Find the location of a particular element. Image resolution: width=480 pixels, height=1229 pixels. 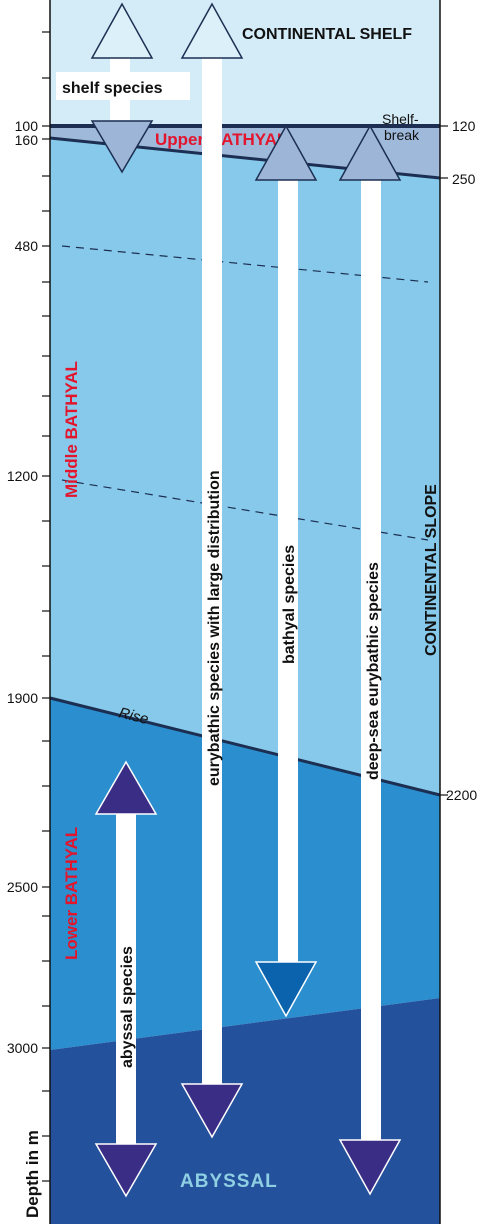

arrowhead-up-dark-icon is located at coordinates (126, 787).